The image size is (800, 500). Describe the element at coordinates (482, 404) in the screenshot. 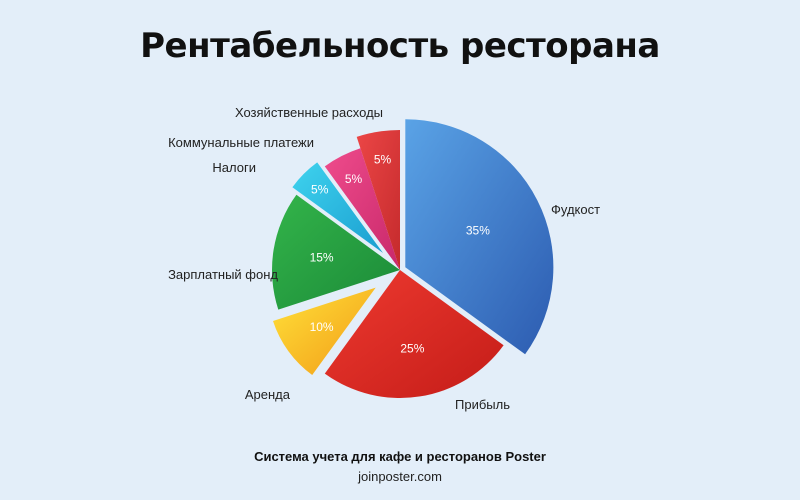

I see `slice-category-label: Прибыль` at that location.